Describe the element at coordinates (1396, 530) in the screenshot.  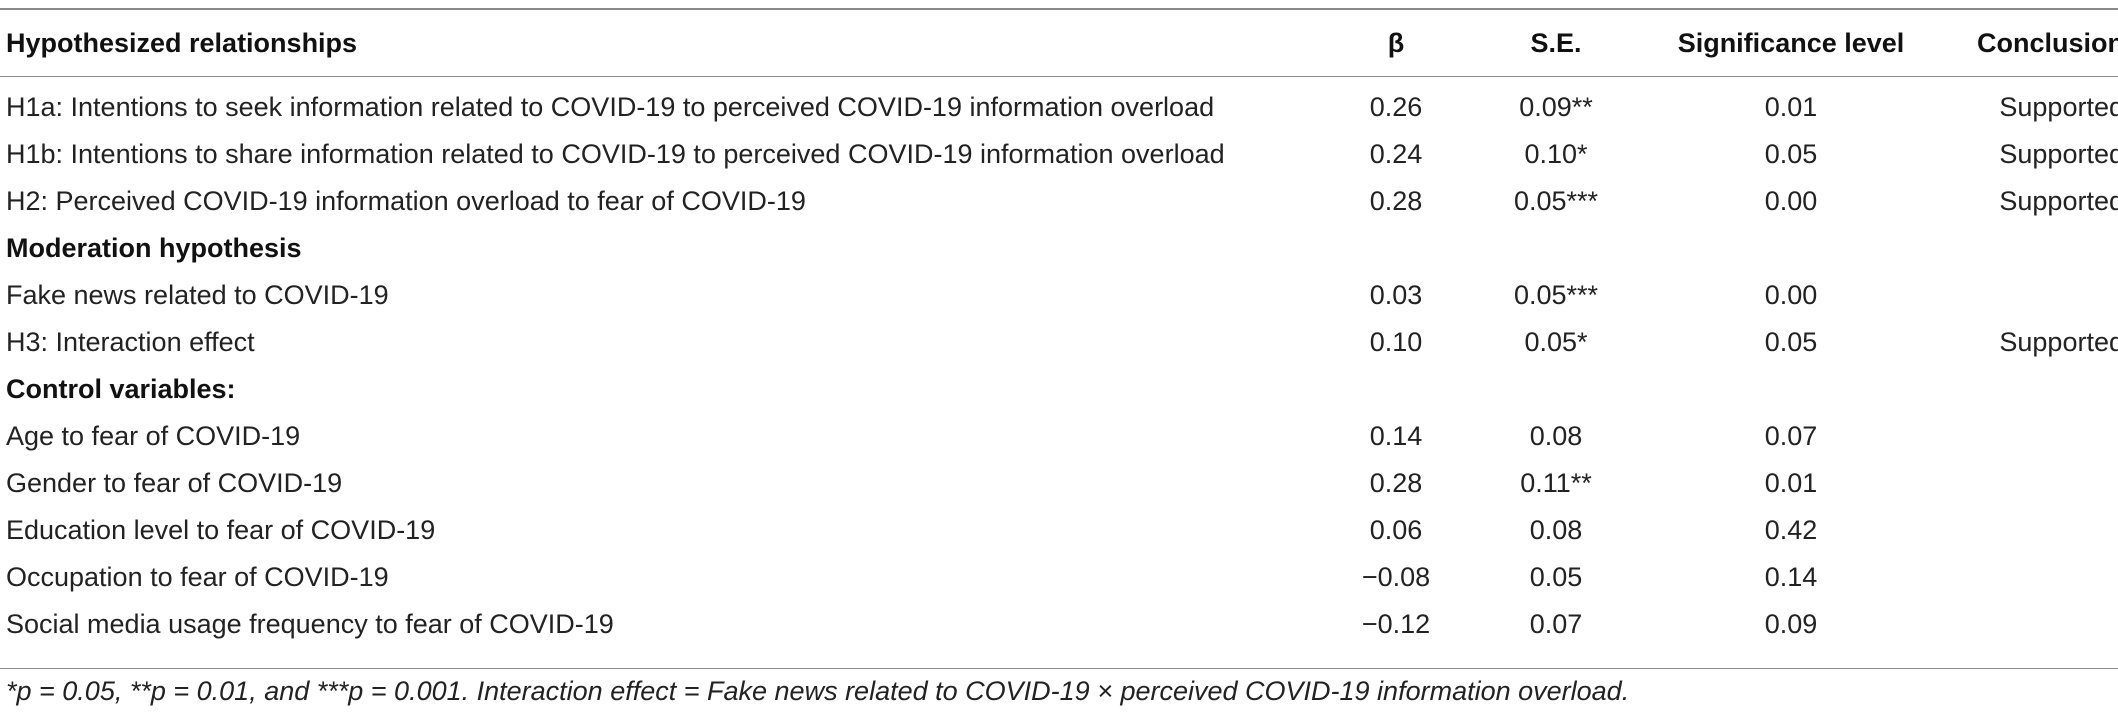
I see `row-beta: 0.06` at that location.